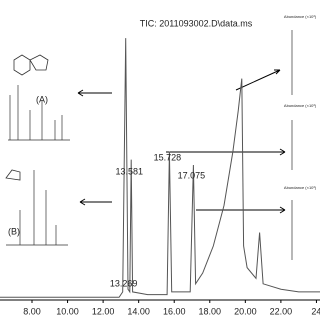  What do you see at coordinates (192, 175) in the screenshot?
I see `peak-label: 17.075` at bounding box center [192, 175].